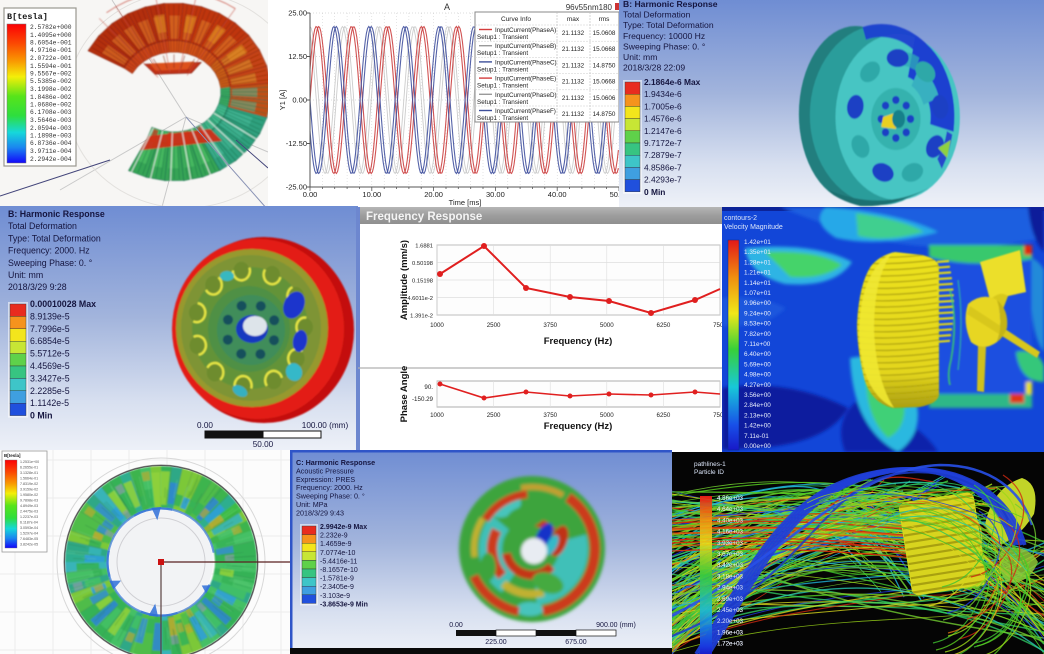  What do you see at coordinates (730, 498) in the screenshot?
I see `svg-text: 4.86e+03` at bounding box center [730, 498].